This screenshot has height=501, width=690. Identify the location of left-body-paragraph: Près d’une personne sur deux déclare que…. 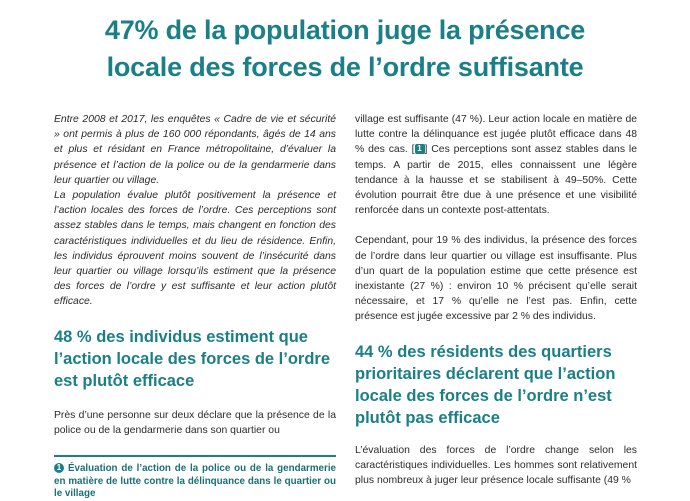
(195, 422).